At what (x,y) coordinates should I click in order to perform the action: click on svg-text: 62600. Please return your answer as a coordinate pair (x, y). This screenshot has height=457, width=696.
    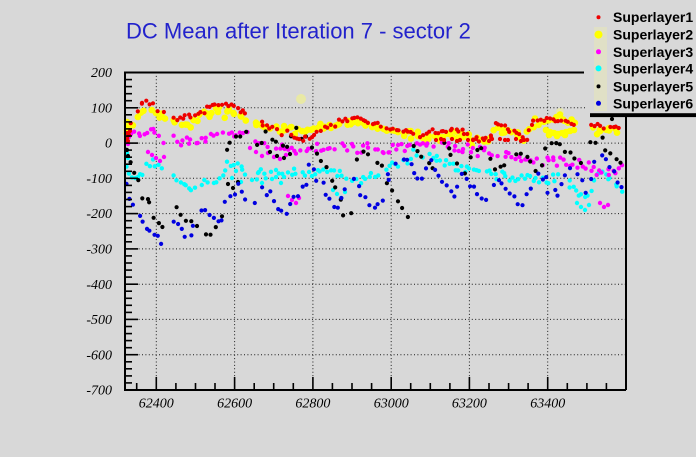
    Looking at the image, I should click on (234, 404).